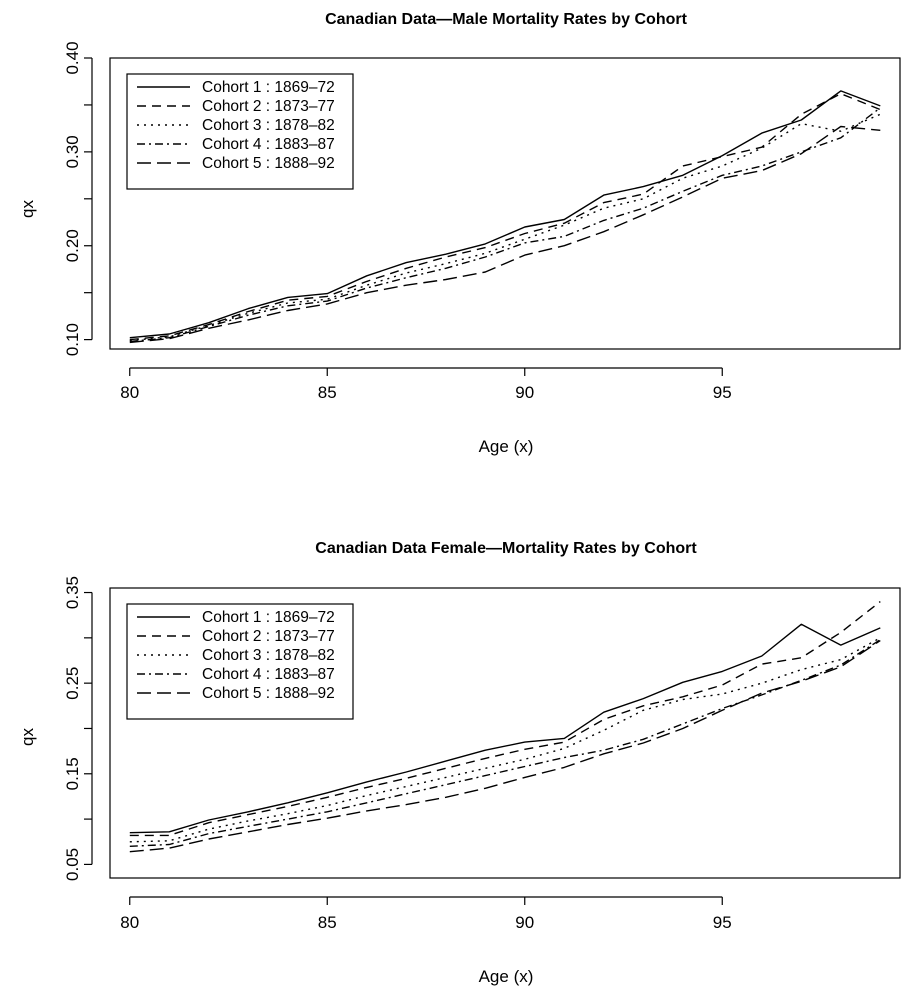 This screenshot has width=901, height=993. I want to click on y-tick-label: 0.10, so click(72, 339).